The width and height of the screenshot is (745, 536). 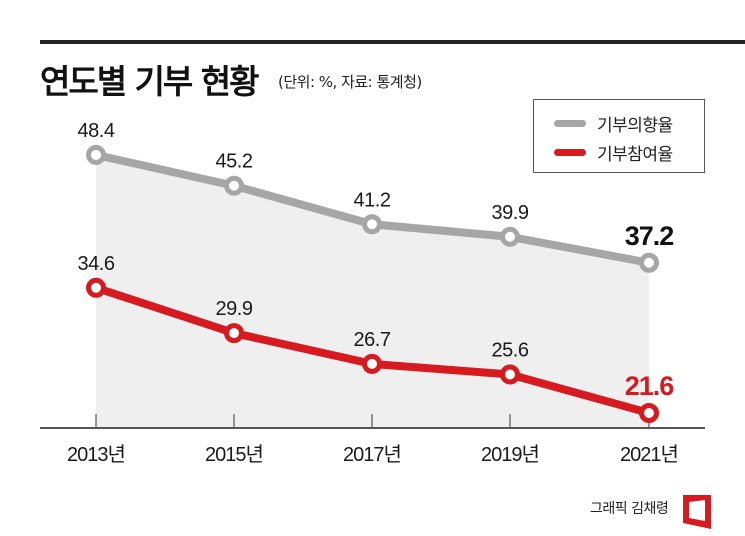 What do you see at coordinates (649, 236) in the screenshot?
I see `data-label: 37.2` at bounding box center [649, 236].